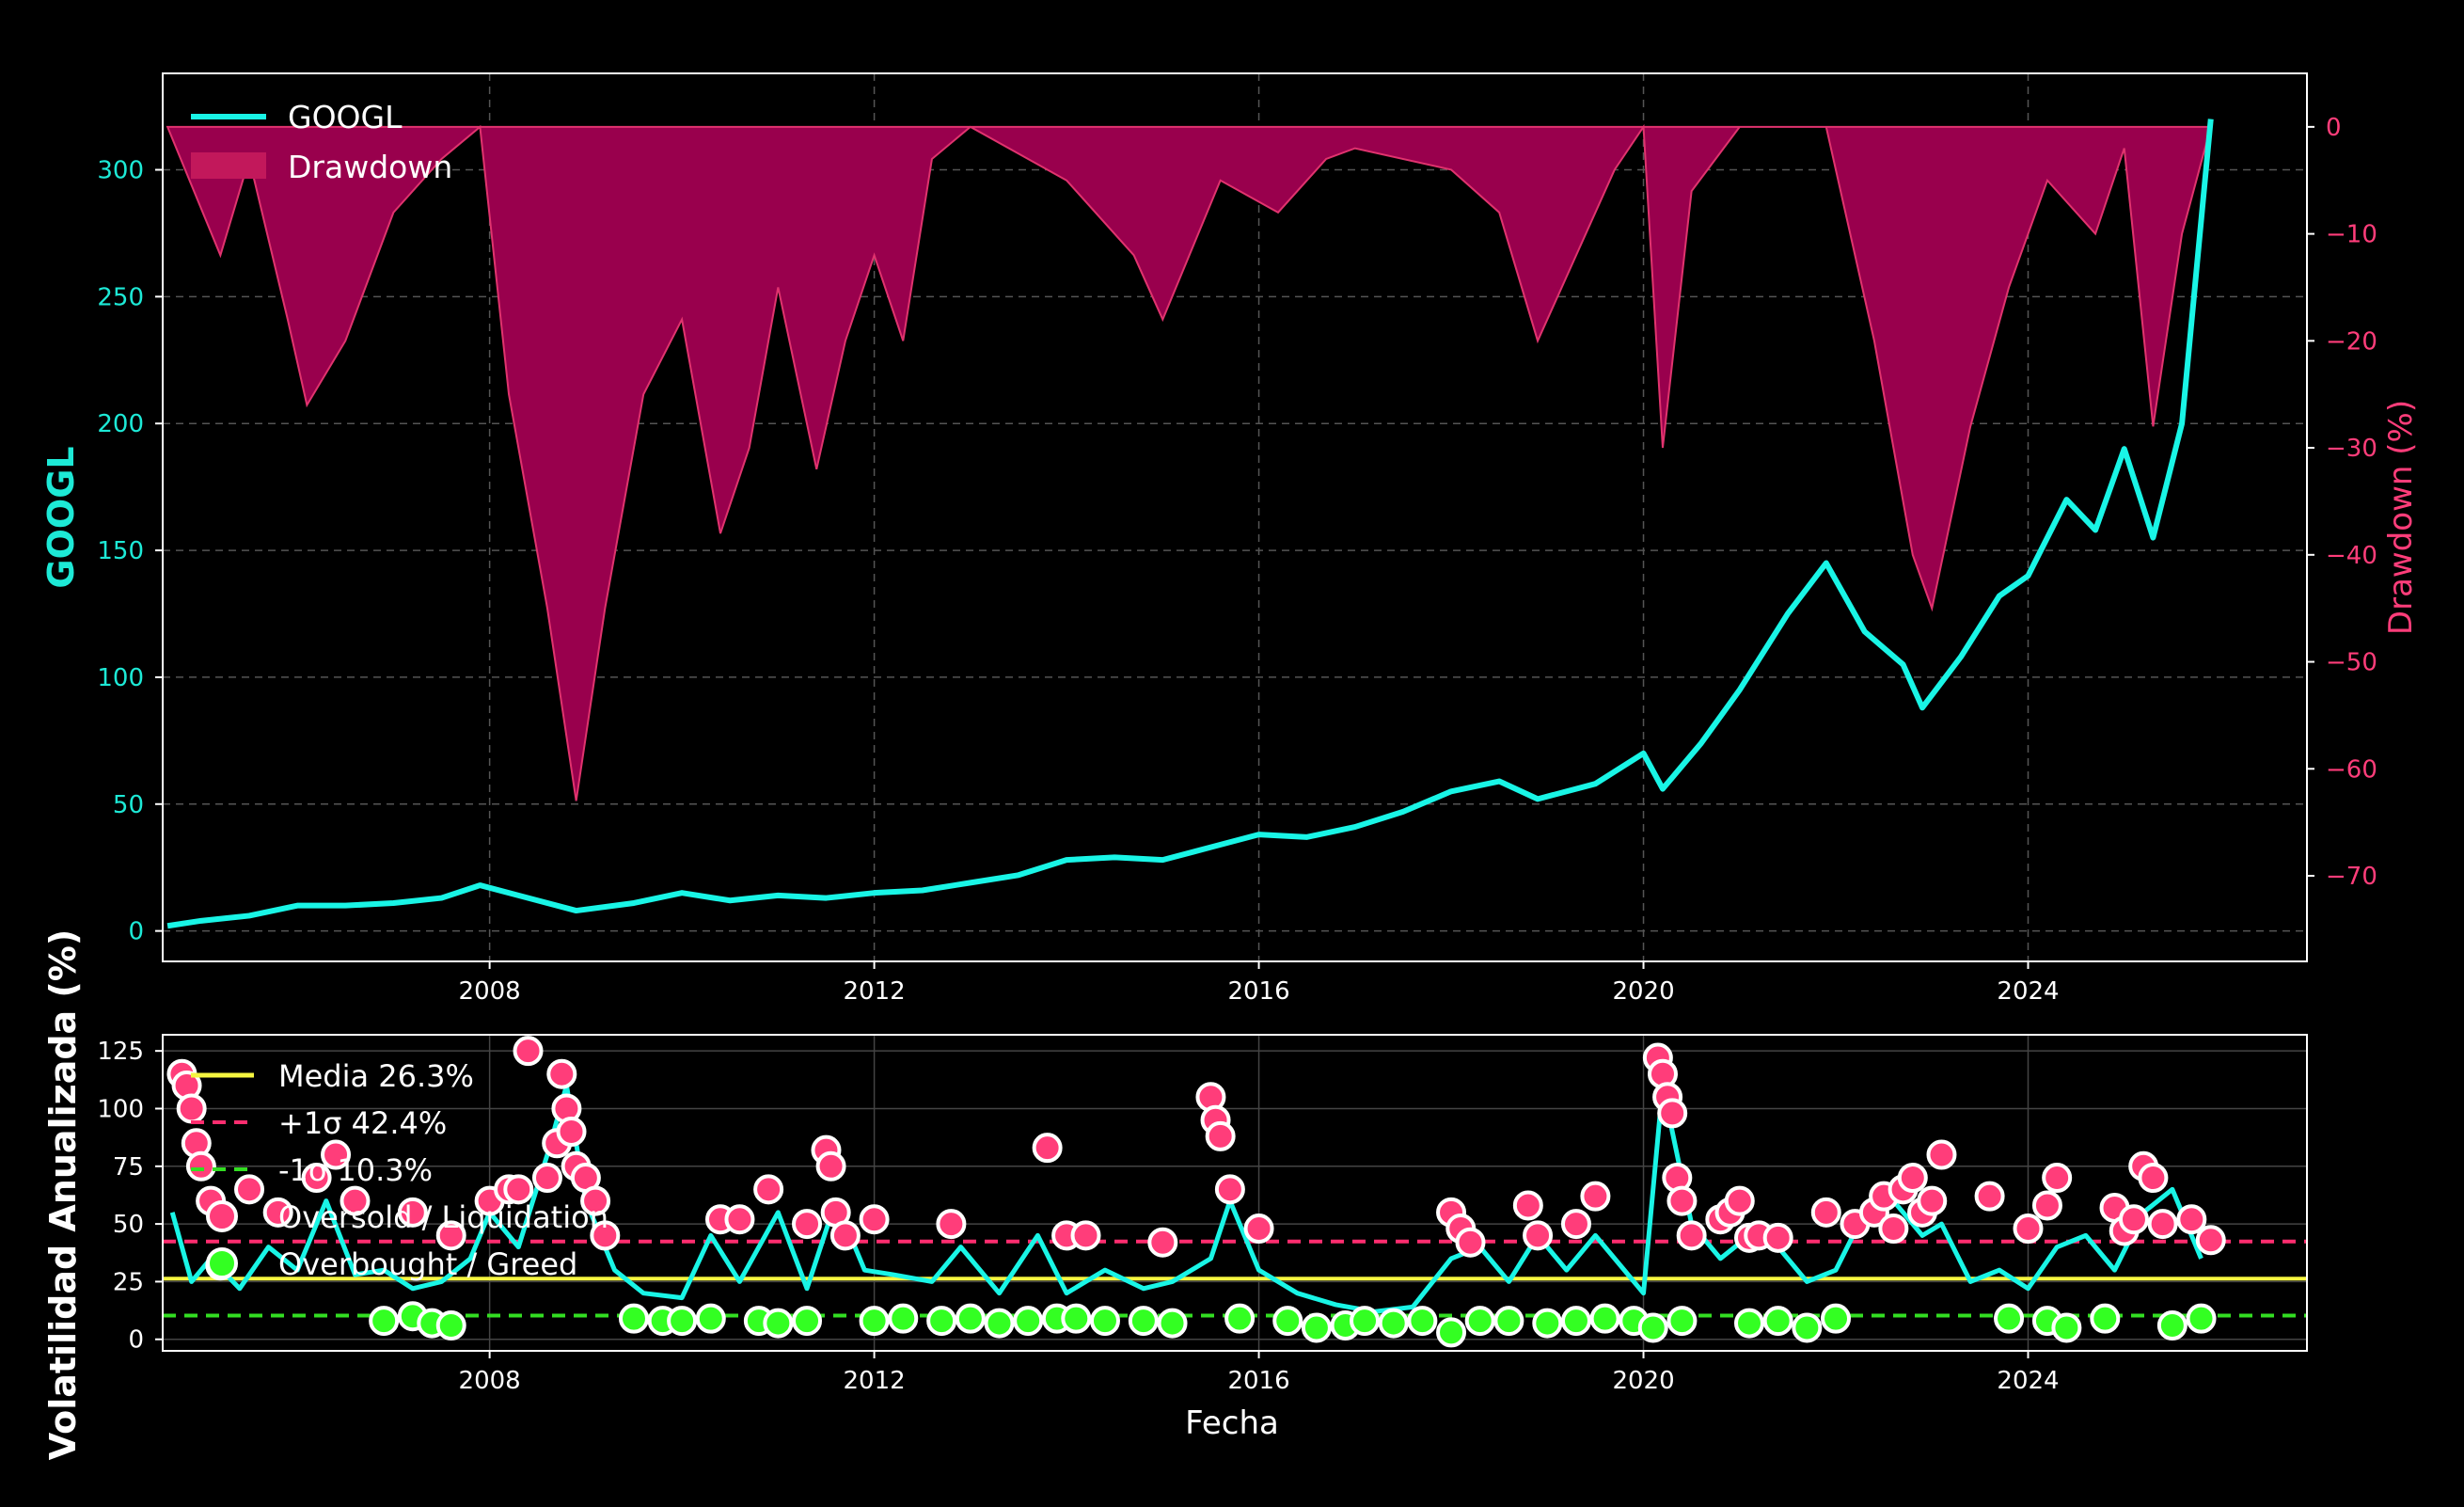 This screenshot has height=1507, width=2464. I want to click on price-y-tick-label: 200, so click(120, 424).